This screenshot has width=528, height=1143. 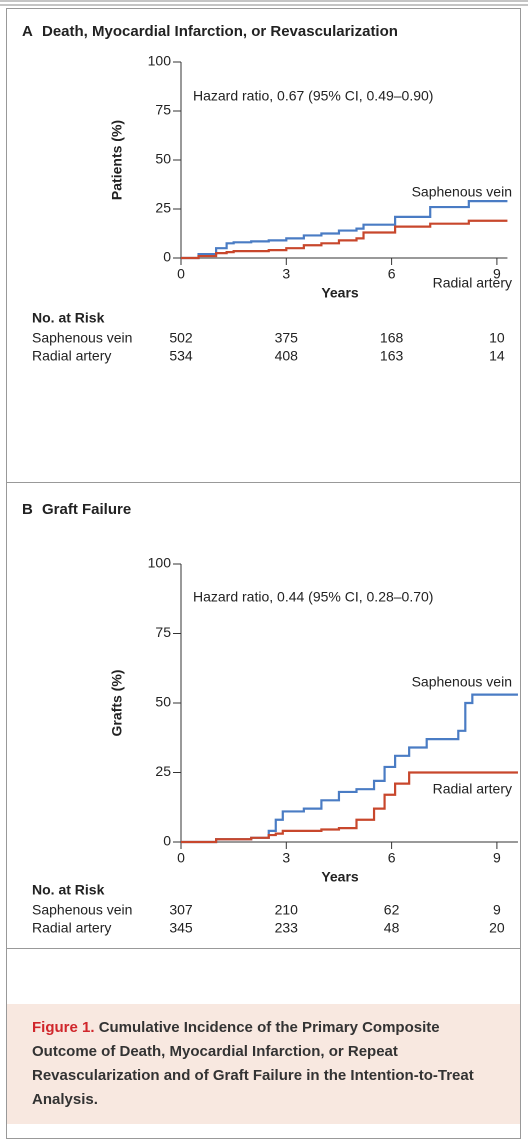 What do you see at coordinates (287, 338) in the screenshot?
I see `risk-value: 375` at bounding box center [287, 338].